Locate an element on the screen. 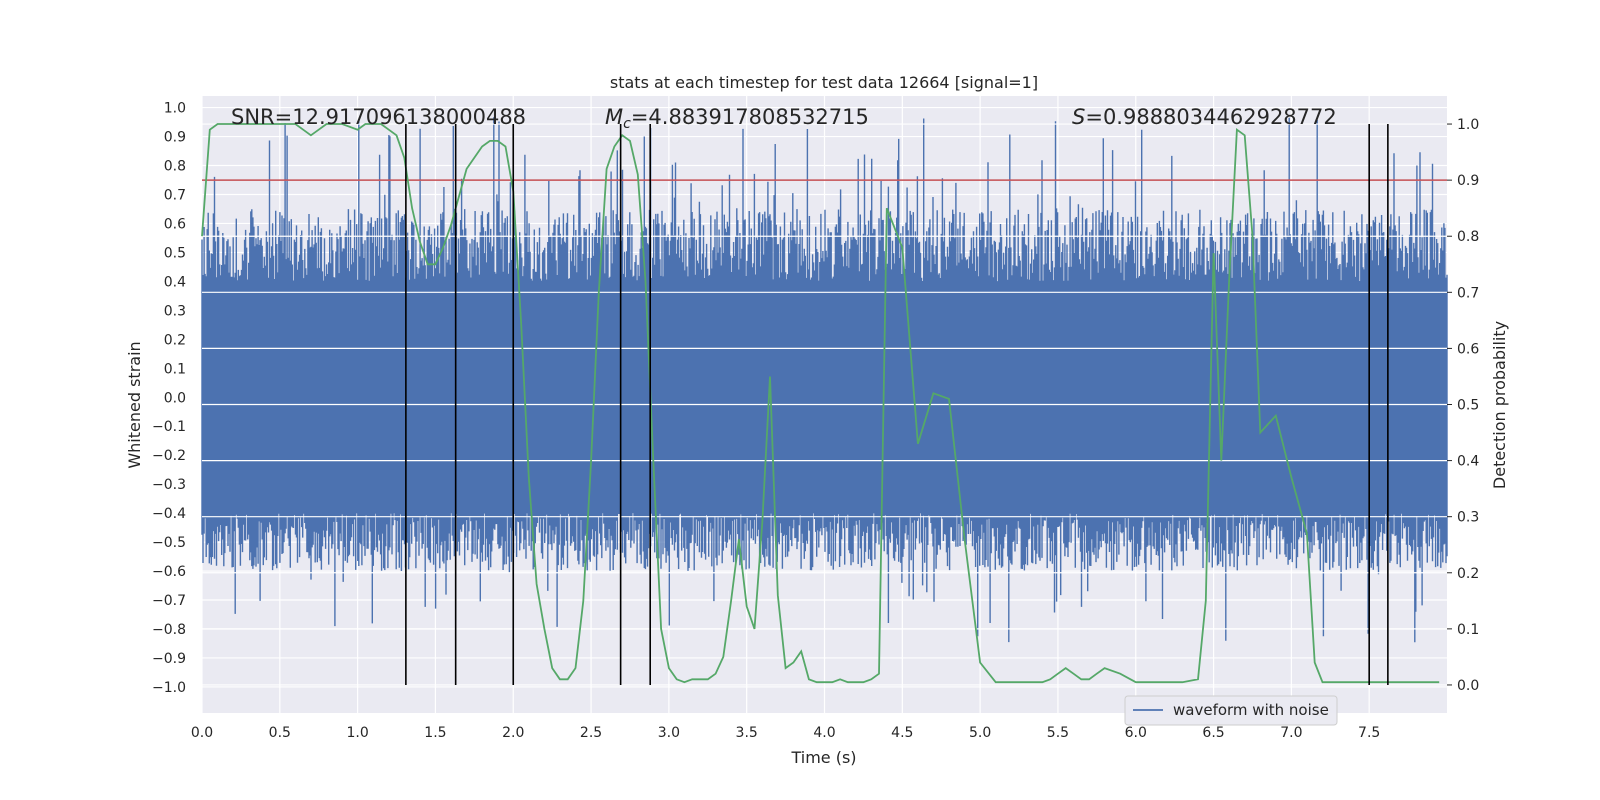 The width and height of the screenshot is (1600, 800). x-tick-label: 0.5 is located at coordinates (280, 733).